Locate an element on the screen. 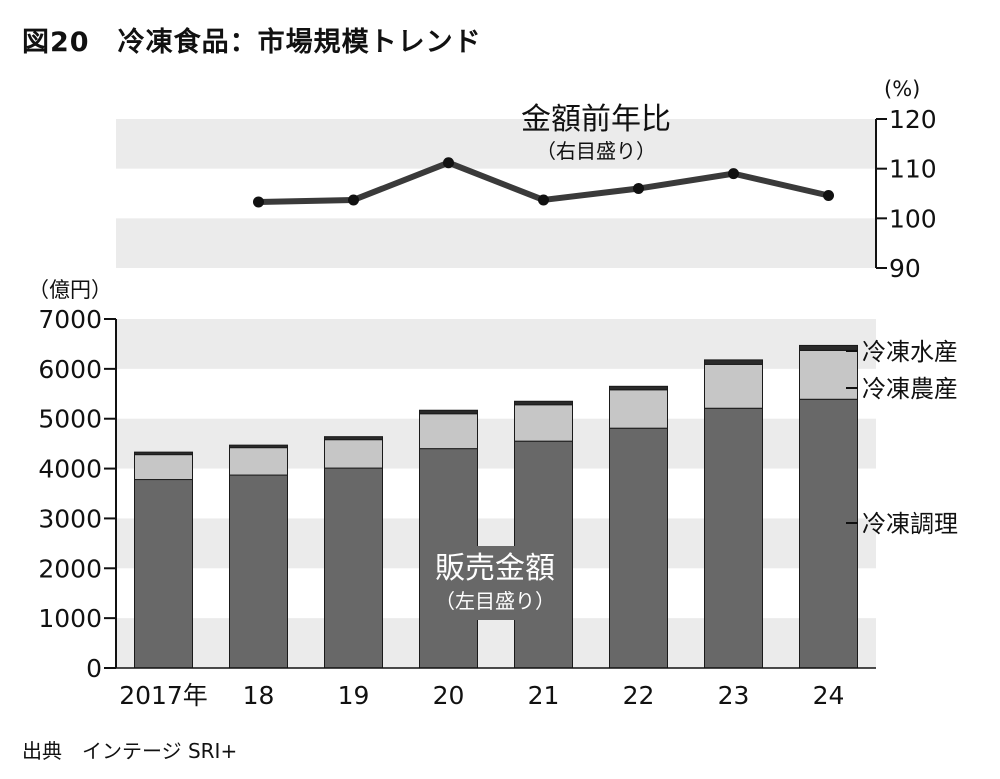  x-tick-label: 20 is located at coordinates (449, 695).